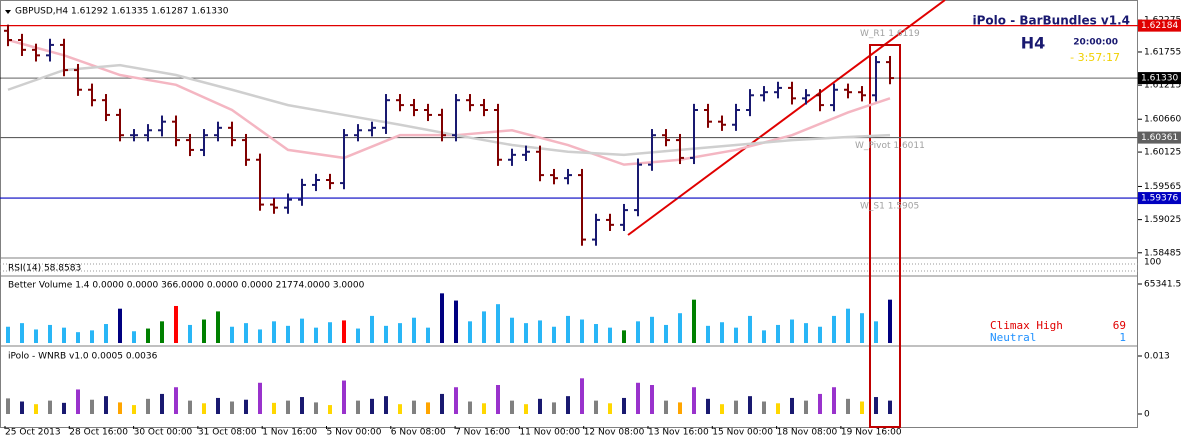 This screenshot has width=1182, height=439. I want to click on x-tick-label: 6 Nov 08:00, so click(418, 433).